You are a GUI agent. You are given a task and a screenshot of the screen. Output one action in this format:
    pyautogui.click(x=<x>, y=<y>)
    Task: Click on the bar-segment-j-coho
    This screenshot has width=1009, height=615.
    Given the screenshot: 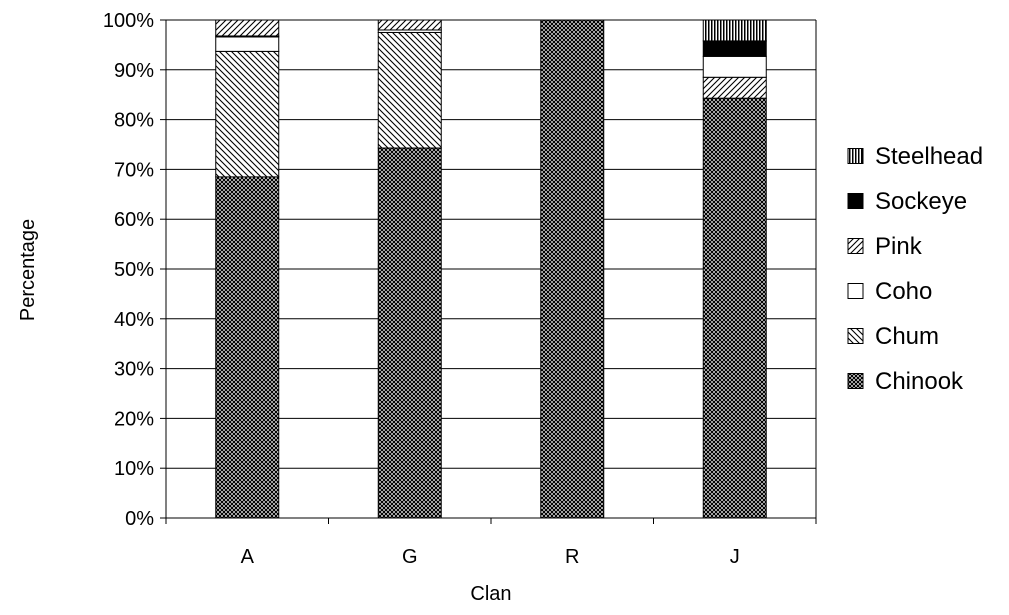 What is the action you would take?
    pyautogui.click(x=734, y=66)
    